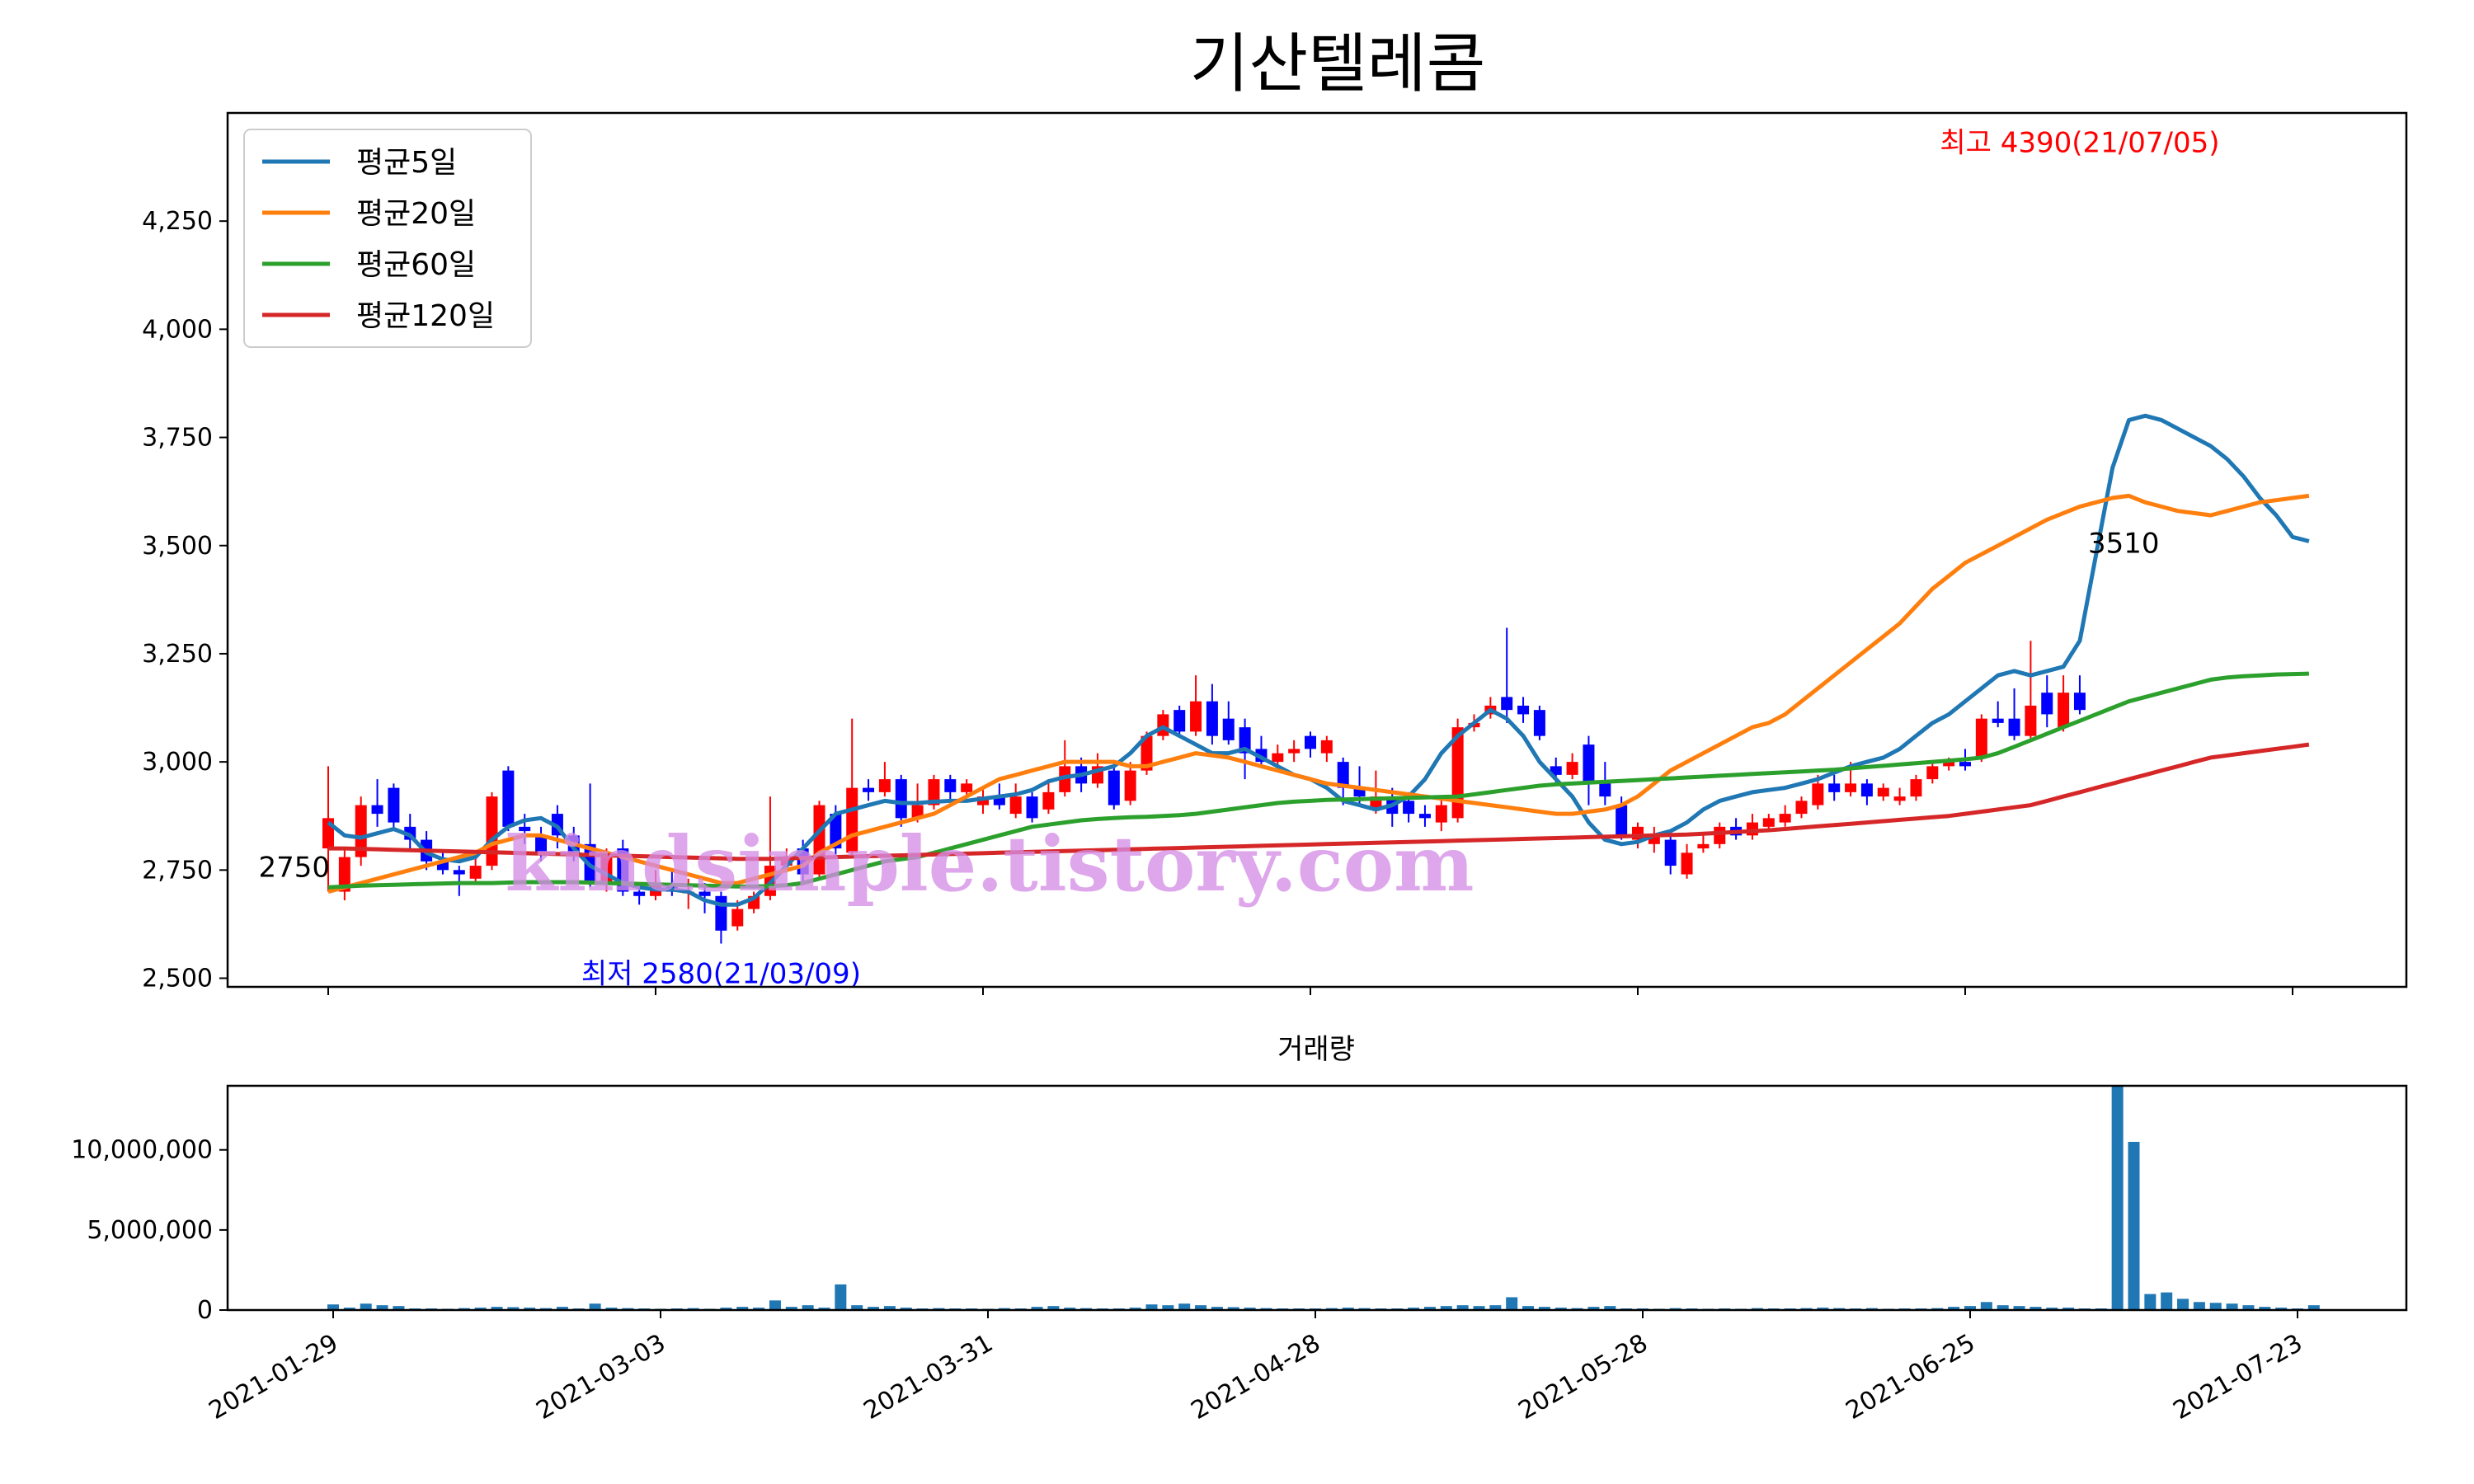  I want to click on watermark: kindsimple.tistory.com, so click(989, 864).